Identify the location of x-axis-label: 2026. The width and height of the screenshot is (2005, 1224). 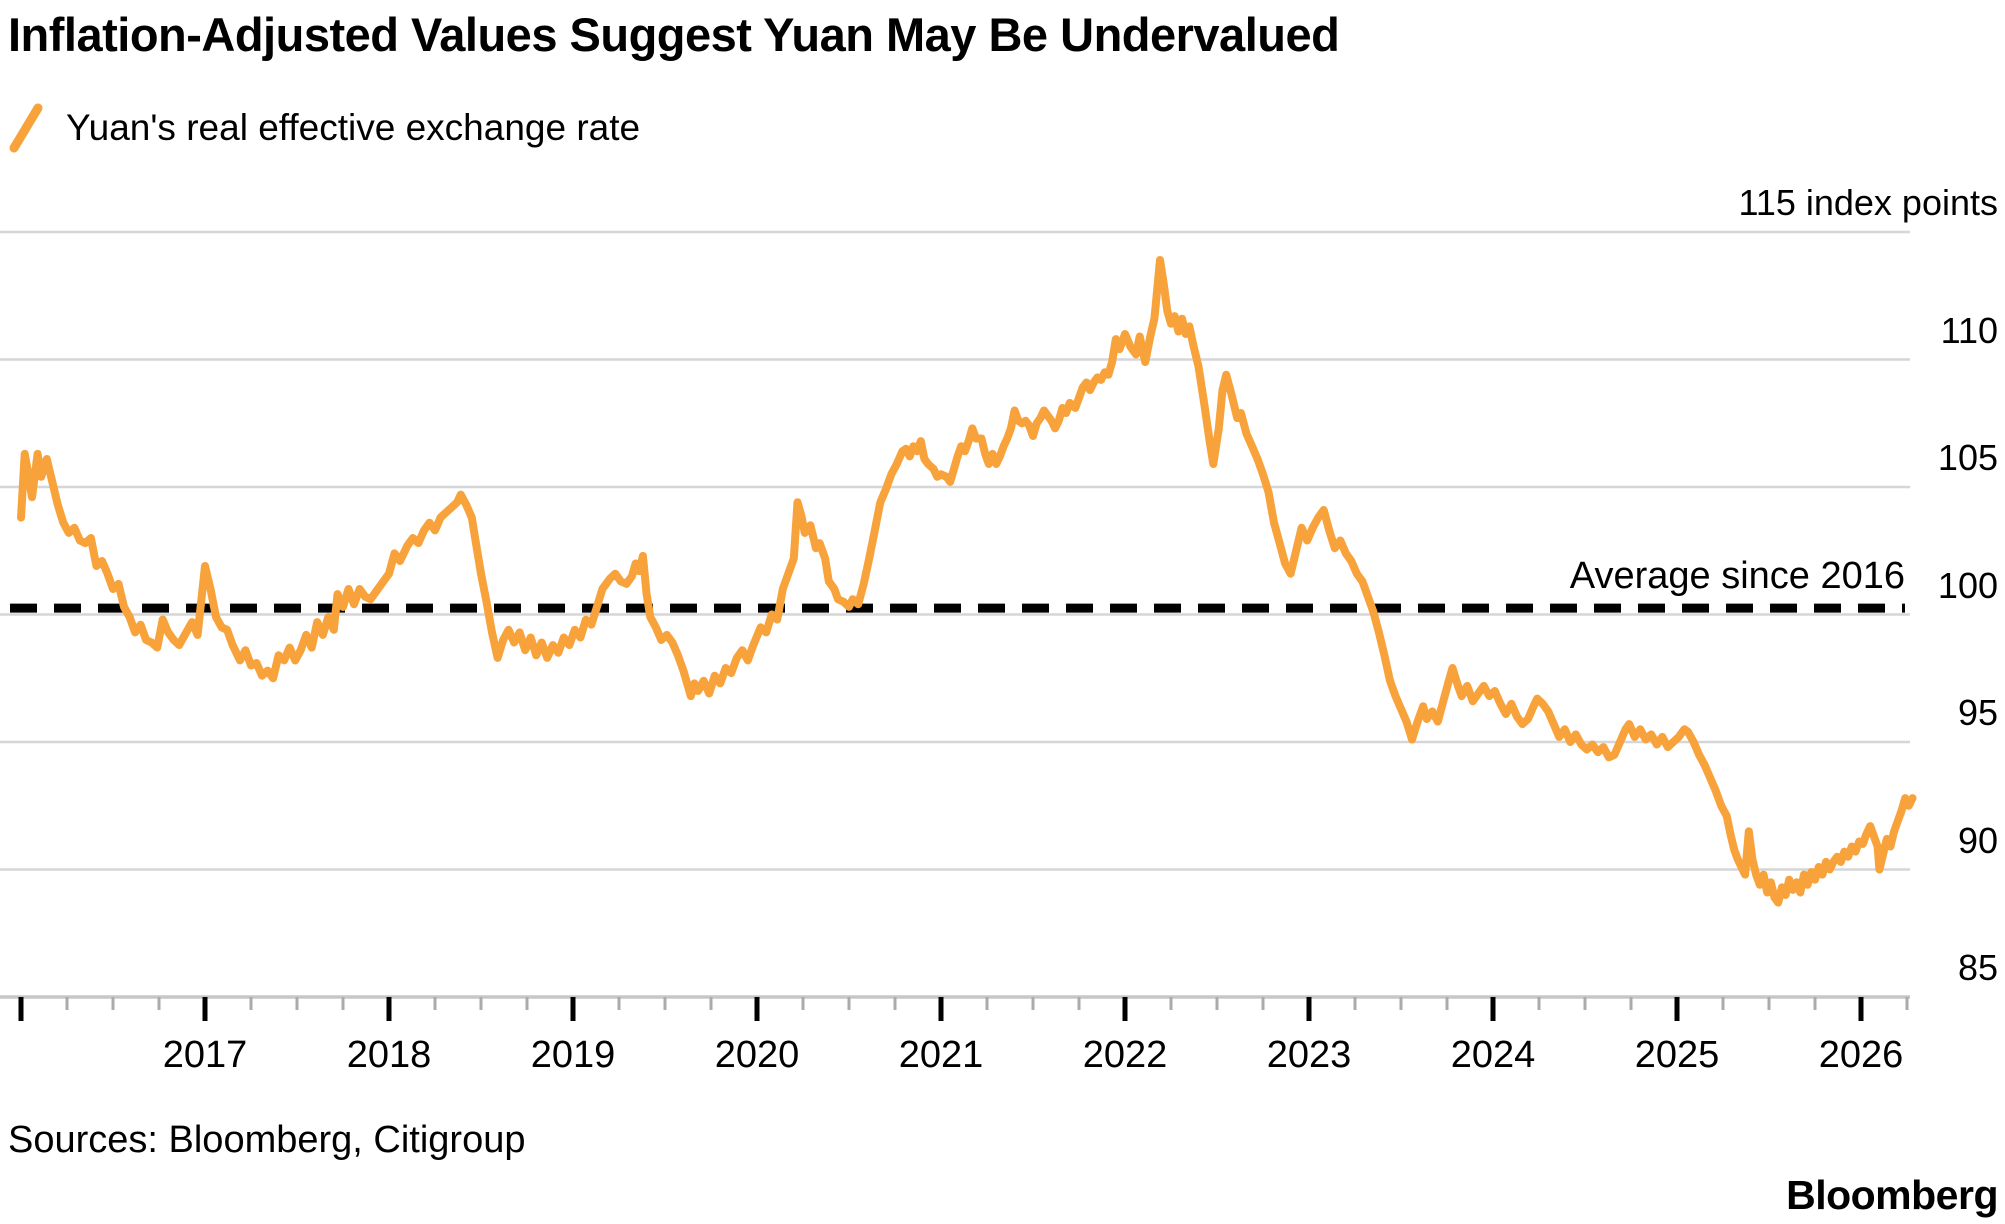
(1861, 1055).